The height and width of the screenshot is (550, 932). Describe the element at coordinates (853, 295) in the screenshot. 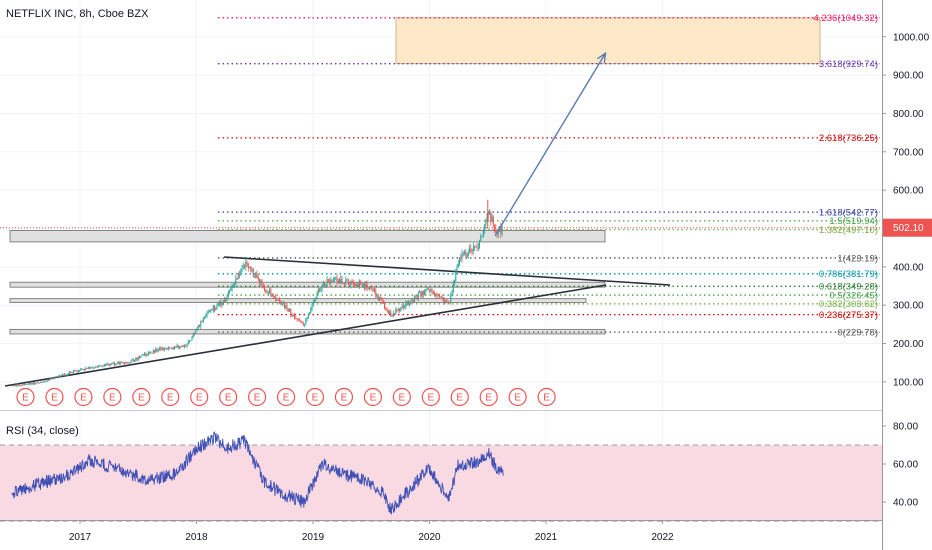

I see `fib-level-label: 0.5(326.45)` at that location.